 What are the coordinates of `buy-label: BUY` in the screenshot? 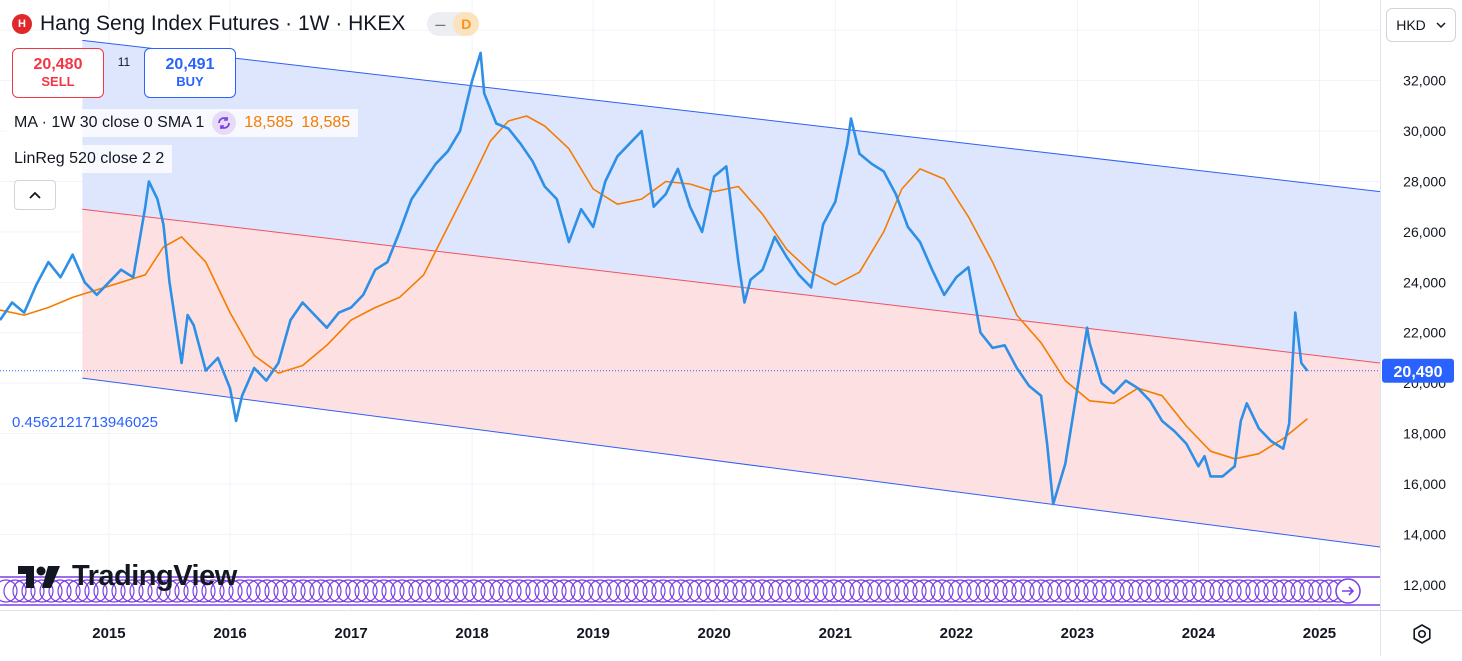 It's located at (190, 81).